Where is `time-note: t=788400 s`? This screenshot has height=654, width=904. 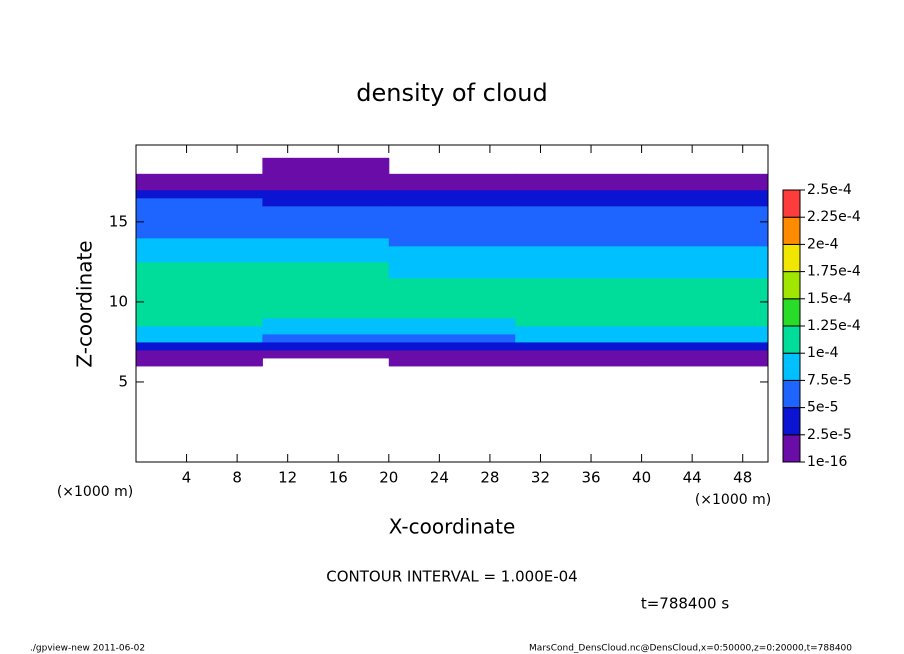 time-note: t=788400 s is located at coordinates (685, 604).